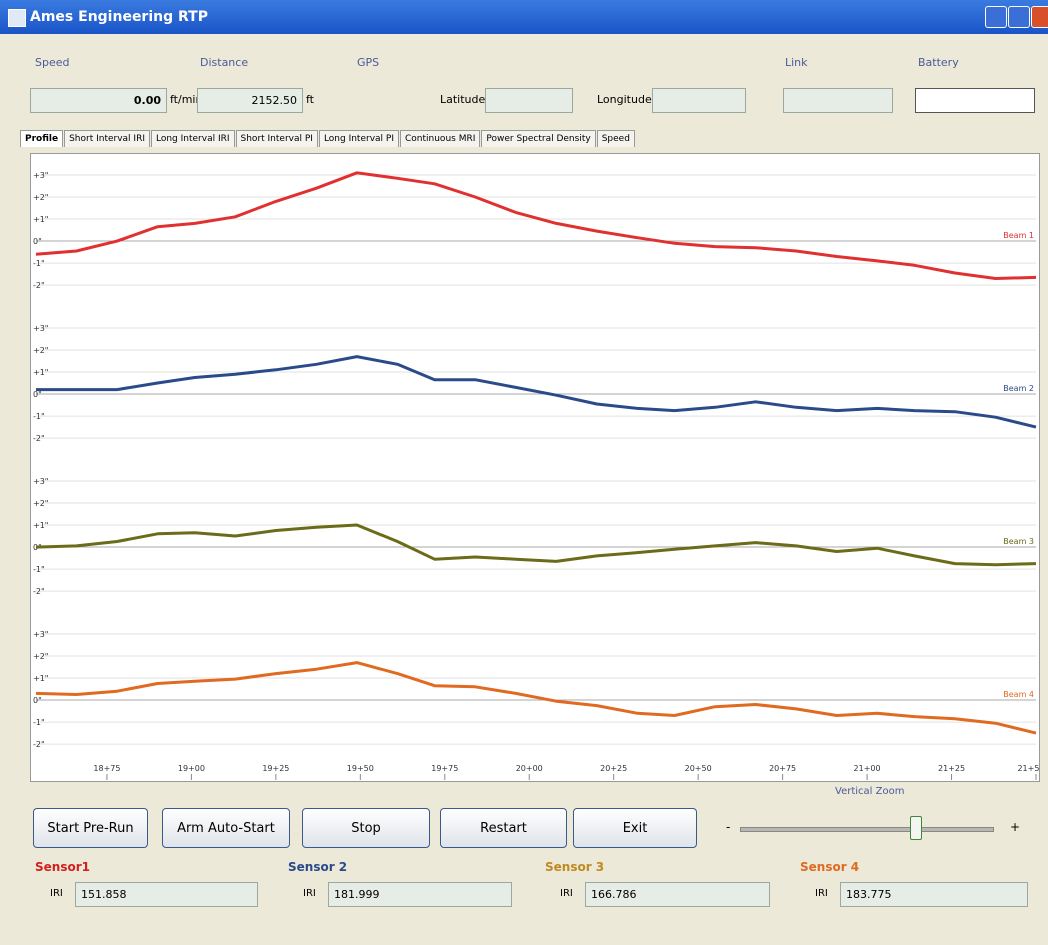 This screenshot has height=945, width=1048. Describe the element at coordinates (250, 100) in the screenshot. I see `distance-field: 2152.50` at that location.